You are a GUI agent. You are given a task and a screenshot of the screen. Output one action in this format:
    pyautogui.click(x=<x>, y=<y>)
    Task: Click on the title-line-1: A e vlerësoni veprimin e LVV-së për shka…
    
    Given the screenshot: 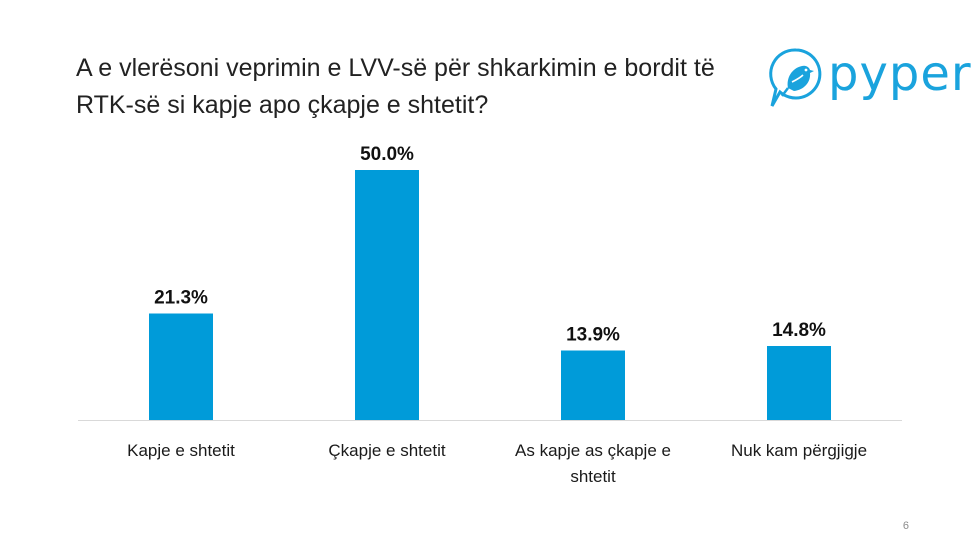 What is the action you would take?
    pyautogui.click(x=395, y=68)
    